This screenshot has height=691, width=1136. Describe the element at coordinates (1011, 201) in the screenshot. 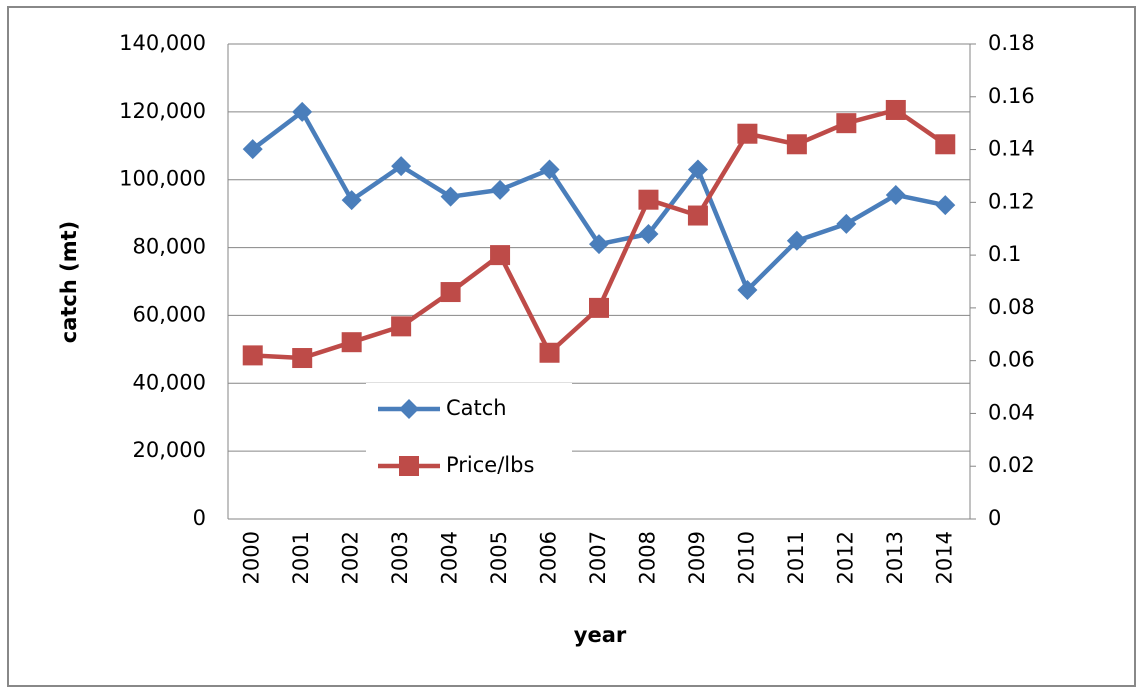

I see `y2-tick-label: 0.12` at that location.